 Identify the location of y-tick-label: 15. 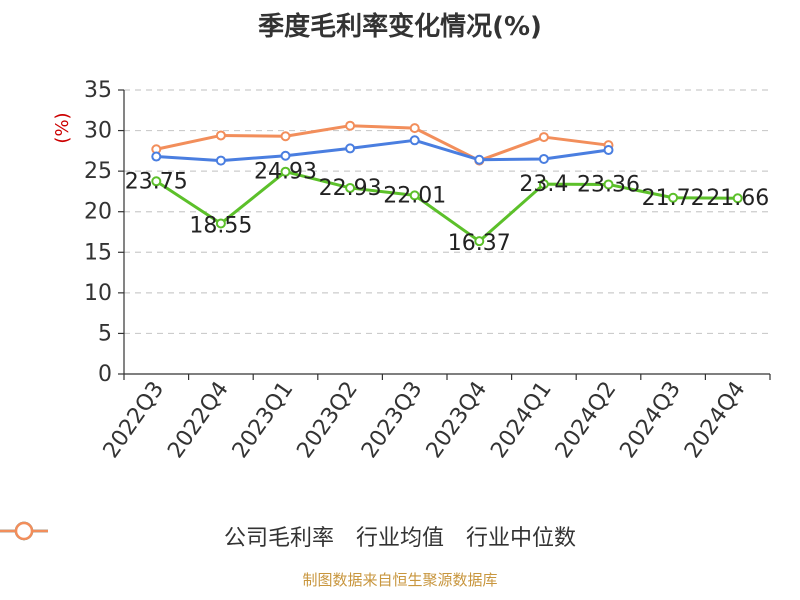
(98, 252).